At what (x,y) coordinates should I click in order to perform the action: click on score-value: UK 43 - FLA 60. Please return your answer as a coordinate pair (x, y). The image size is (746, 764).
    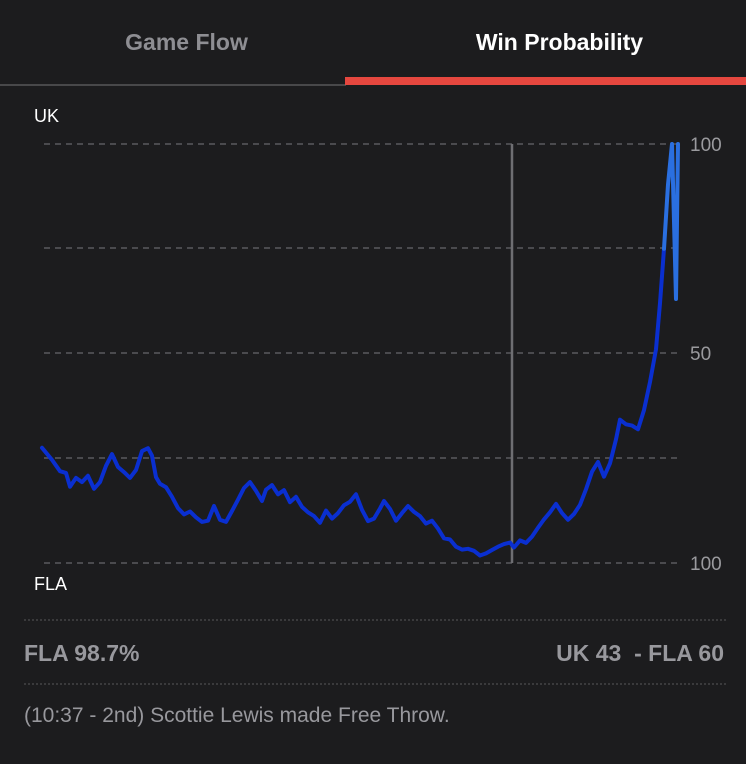
    Looking at the image, I should click on (640, 653).